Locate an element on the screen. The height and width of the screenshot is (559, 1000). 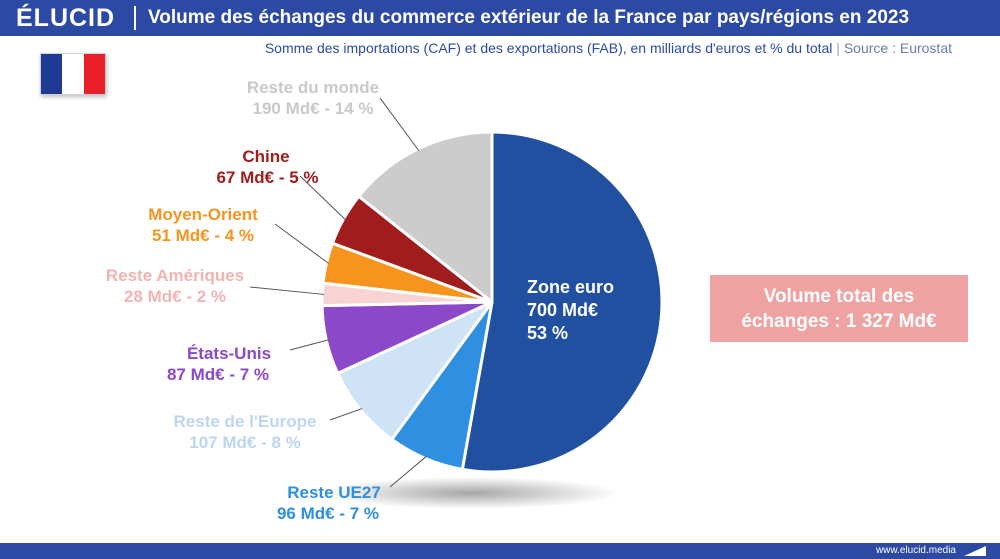
label-reste-ameriques: Reste Amériques 28 Md€ - 2 % is located at coordinates (175, 286).